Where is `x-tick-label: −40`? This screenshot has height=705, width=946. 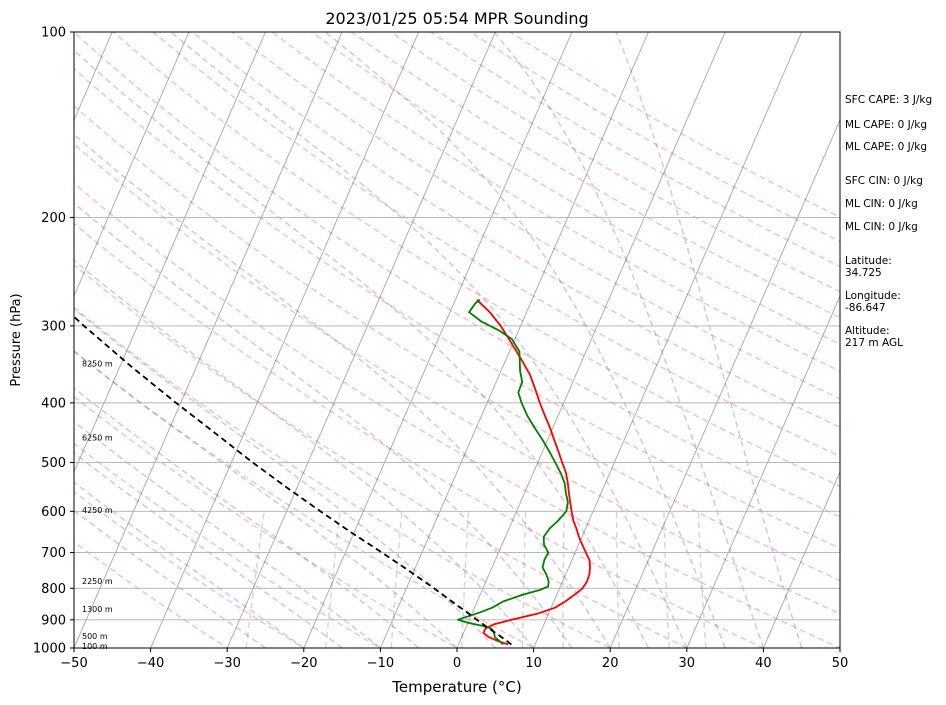
x-tick-label: −40 is located at coordinates (150, 663).